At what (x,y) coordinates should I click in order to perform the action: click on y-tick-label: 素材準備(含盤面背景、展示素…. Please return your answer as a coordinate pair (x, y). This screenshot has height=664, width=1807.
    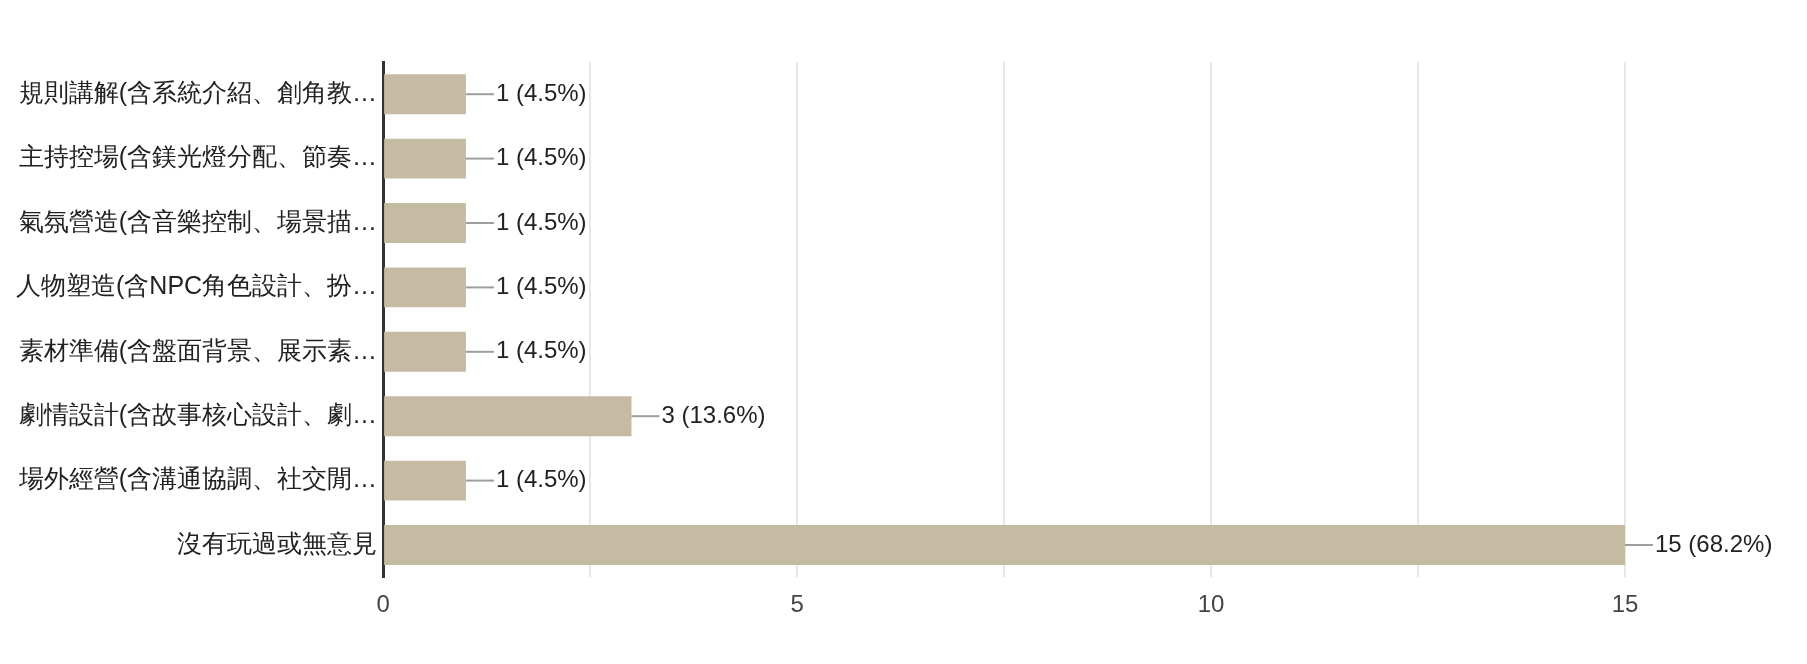
    Looking at the image, I should click on (198, 349).